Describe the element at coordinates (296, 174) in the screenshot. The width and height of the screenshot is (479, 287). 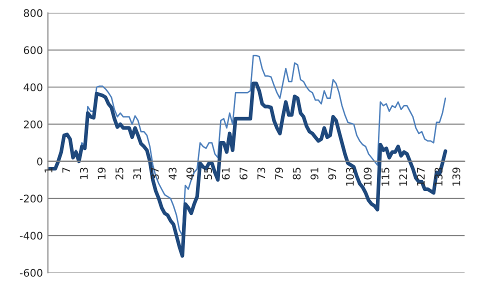
I see `x-tick-label: 85` at that location.